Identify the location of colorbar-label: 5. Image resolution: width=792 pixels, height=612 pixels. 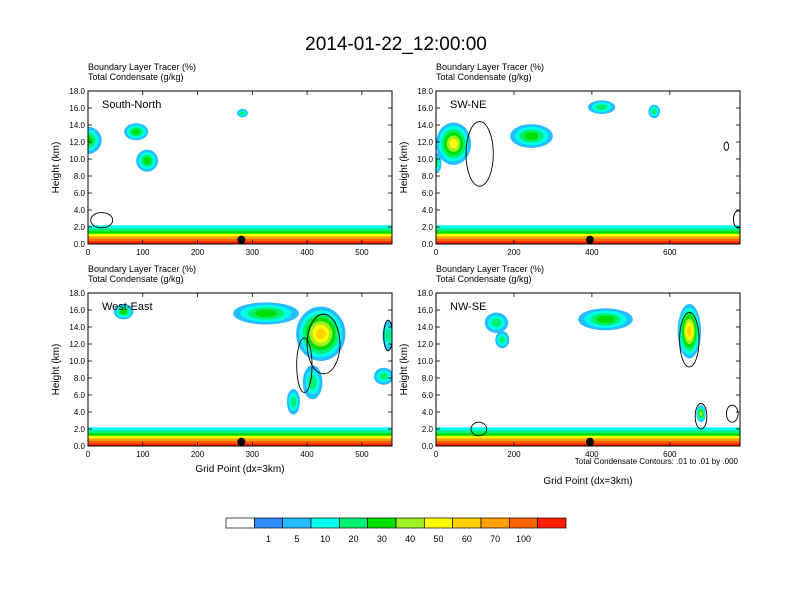
(296, 539).